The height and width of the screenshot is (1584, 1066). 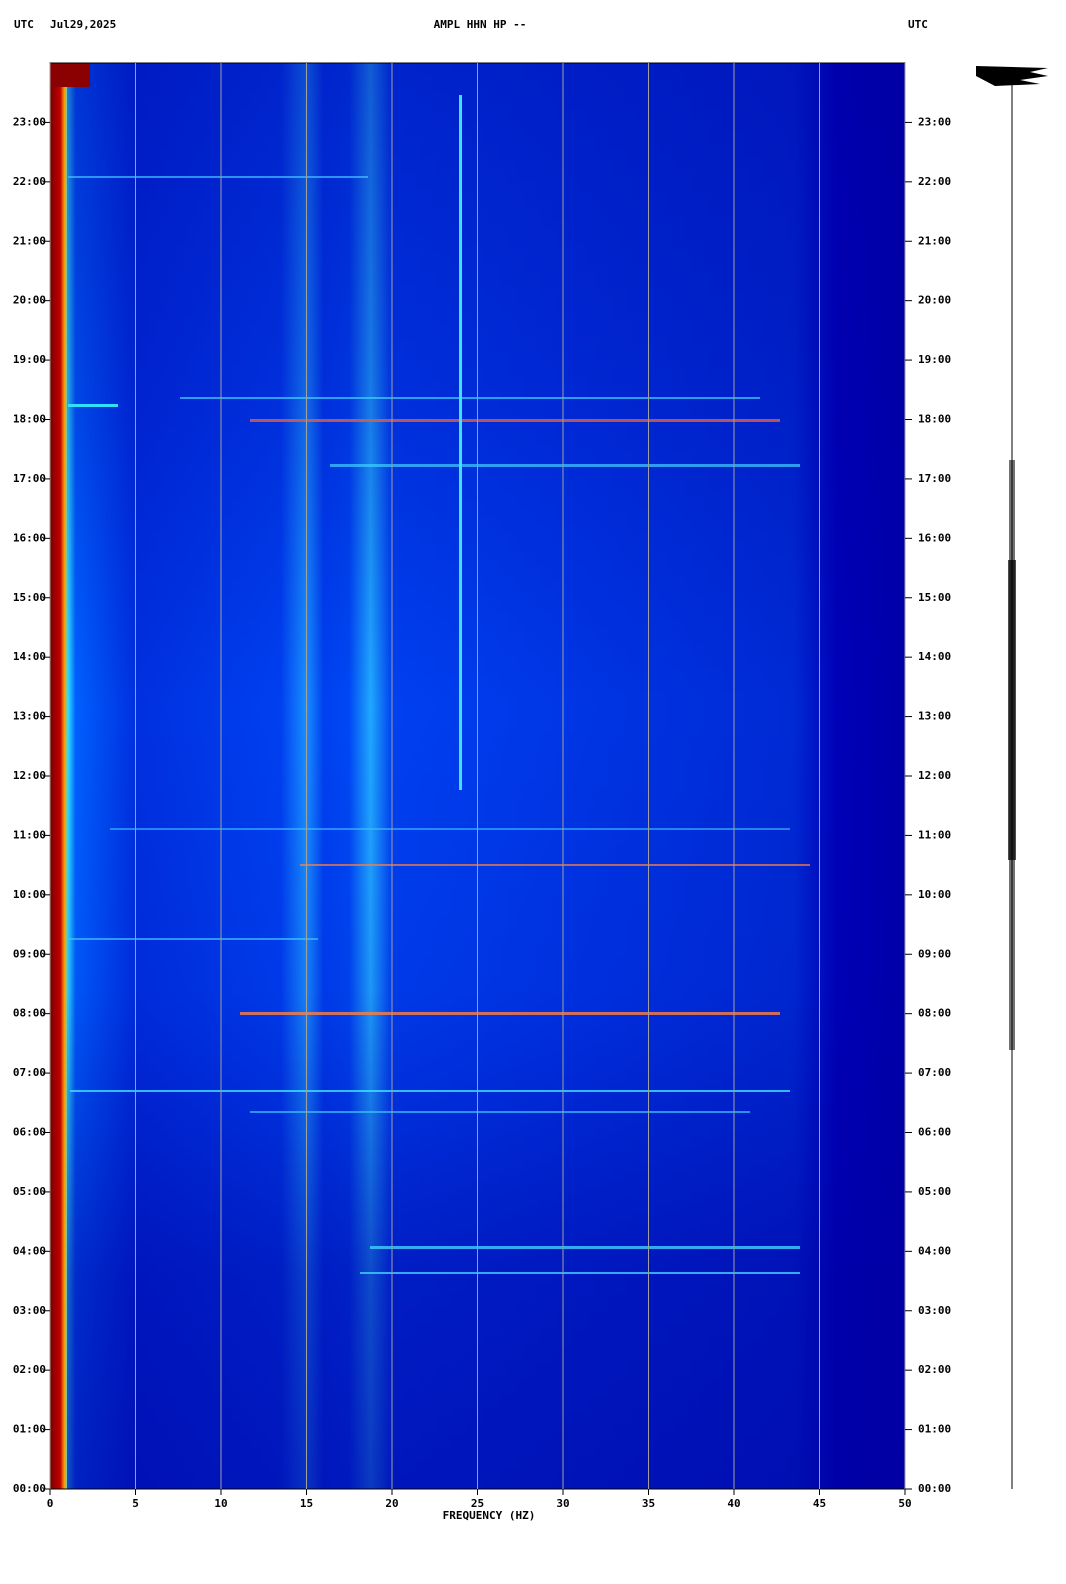 I want to click on seismogram-trace, so click(x=1012, y=777).